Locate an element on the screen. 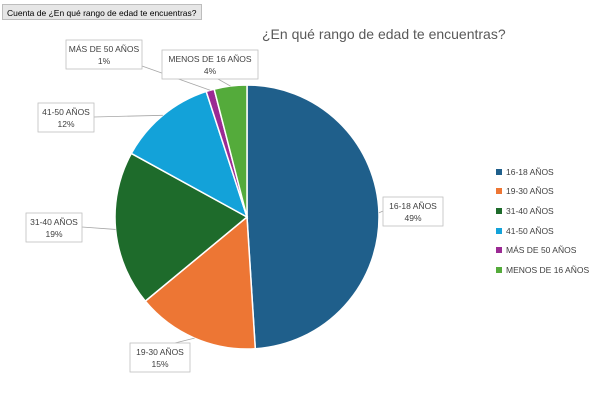  legend-item: 19-30 AÑOS is located at coordinates (542, 192).